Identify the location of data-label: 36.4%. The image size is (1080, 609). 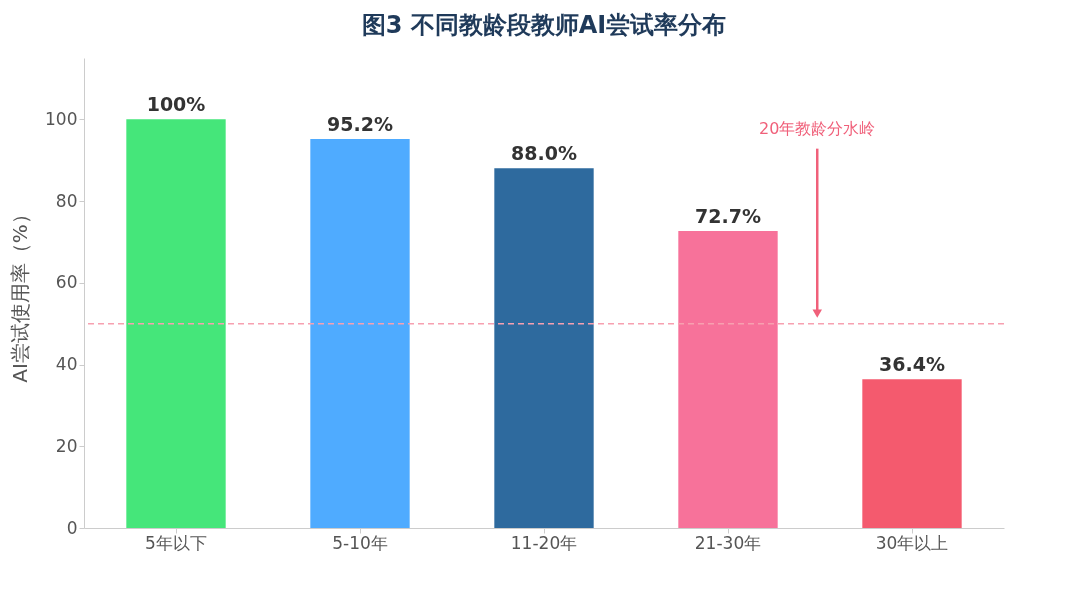
(912, 364).